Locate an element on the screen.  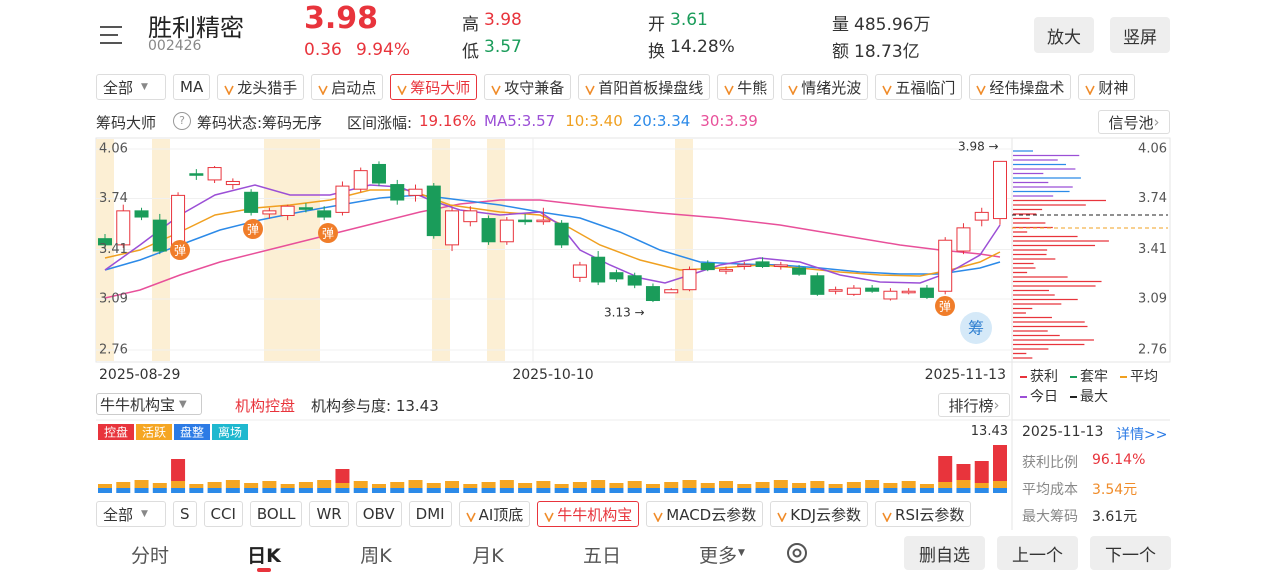
signal-pool-button: 信号池 › is located at coordinates (1134, 122).